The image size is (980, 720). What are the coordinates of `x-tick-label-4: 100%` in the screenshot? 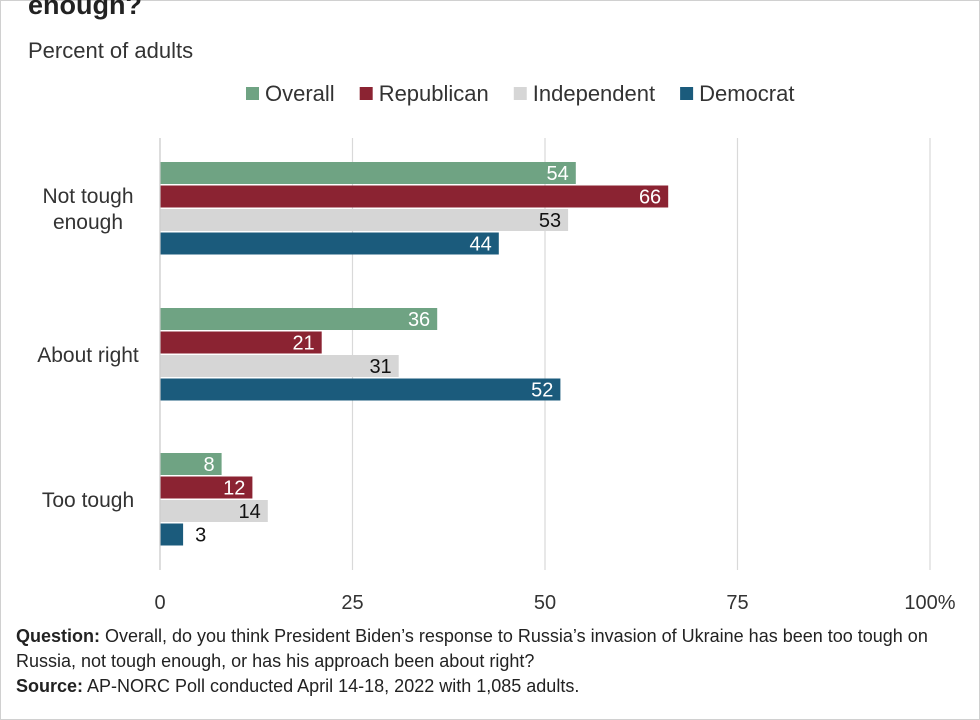 It's located at (929, 603).